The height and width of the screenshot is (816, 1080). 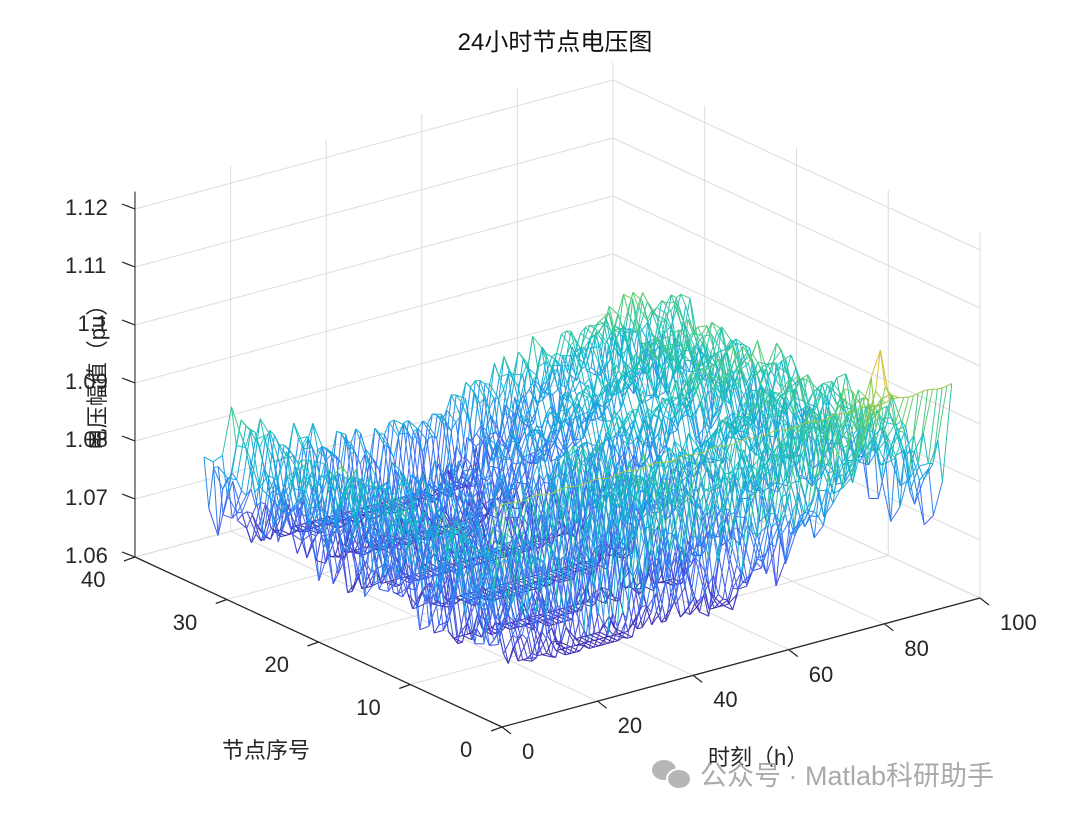 What do you see at coordinates (916, 648) in the screenshot?
I see `x-tick-label: 80` at bounding box center [916, 648].